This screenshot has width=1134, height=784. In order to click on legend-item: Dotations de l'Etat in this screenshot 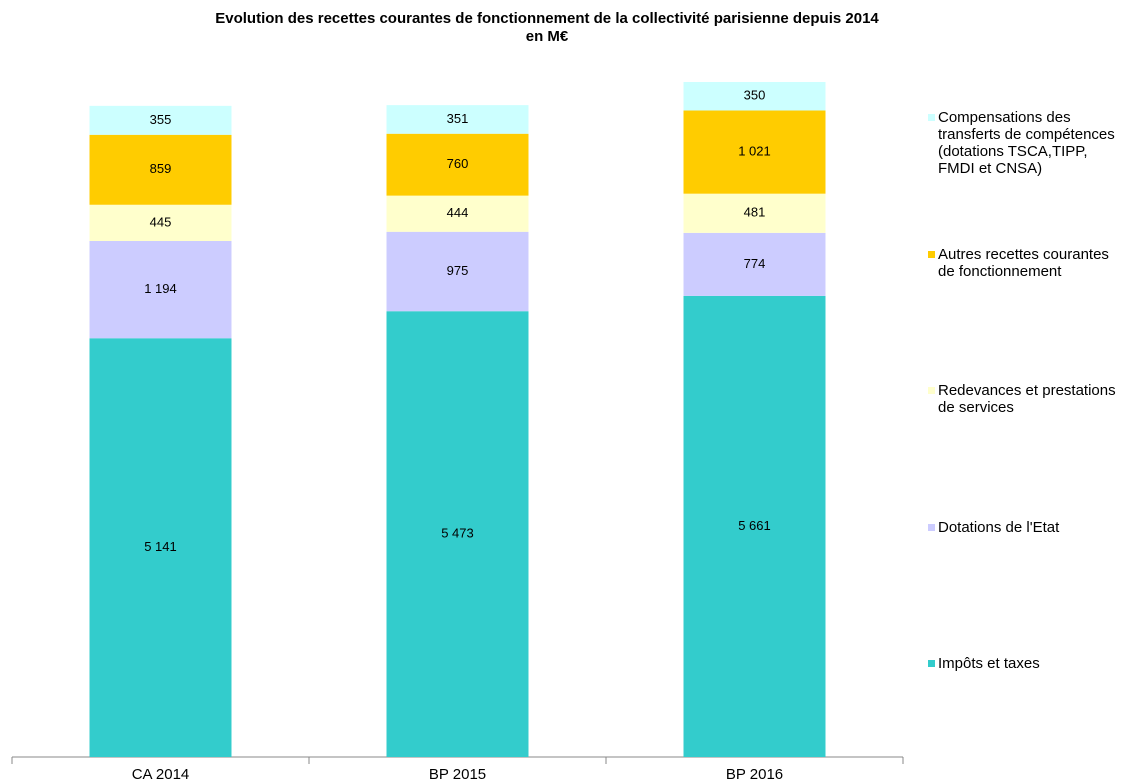, I will do `click(1025, 527)`.